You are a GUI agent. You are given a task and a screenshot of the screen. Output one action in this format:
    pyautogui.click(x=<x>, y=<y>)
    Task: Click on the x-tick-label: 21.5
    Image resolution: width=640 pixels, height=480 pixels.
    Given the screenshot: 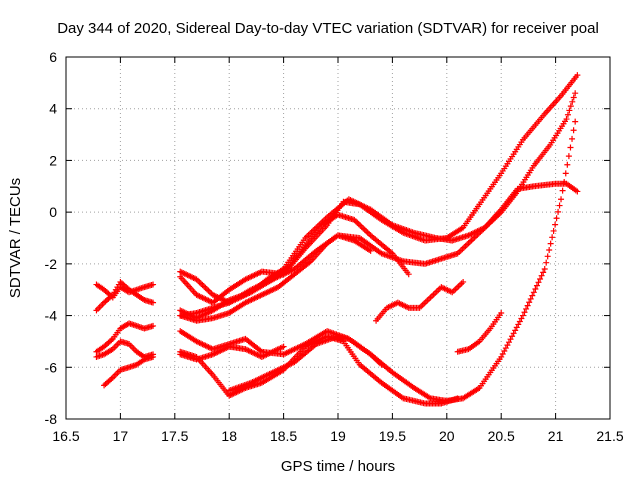 What is the action you would take?
    pyautogui.click(x=609, y=436)
    